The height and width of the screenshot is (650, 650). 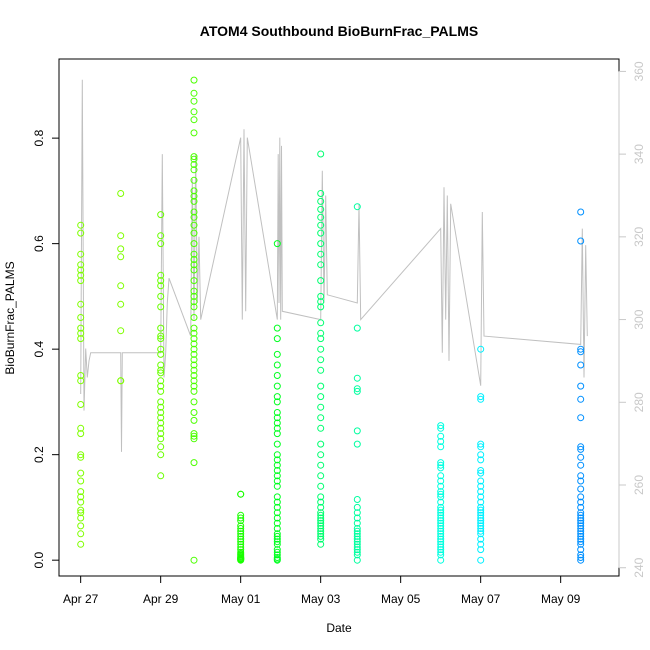 I want to click on y-tick-label: 0.2, so click(x=39, y=454).